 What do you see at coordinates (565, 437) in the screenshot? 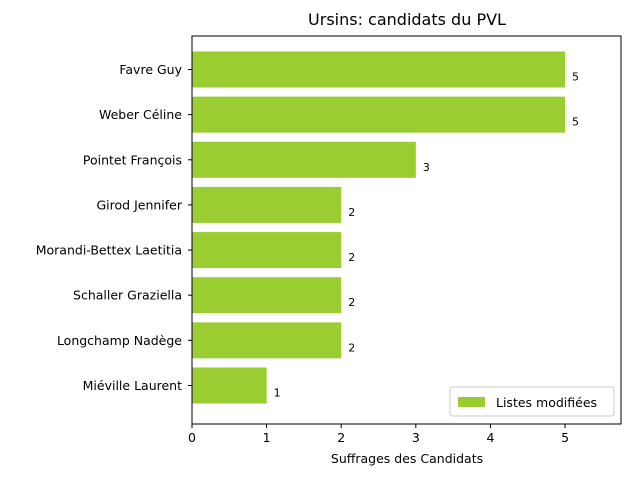
I see `x-tick-label: 5` at bounding box center [565, 437].